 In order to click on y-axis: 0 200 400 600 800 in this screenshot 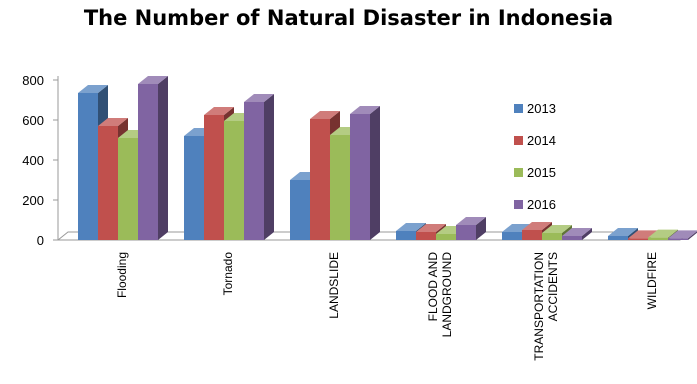, I will do `click(40, 160)`.